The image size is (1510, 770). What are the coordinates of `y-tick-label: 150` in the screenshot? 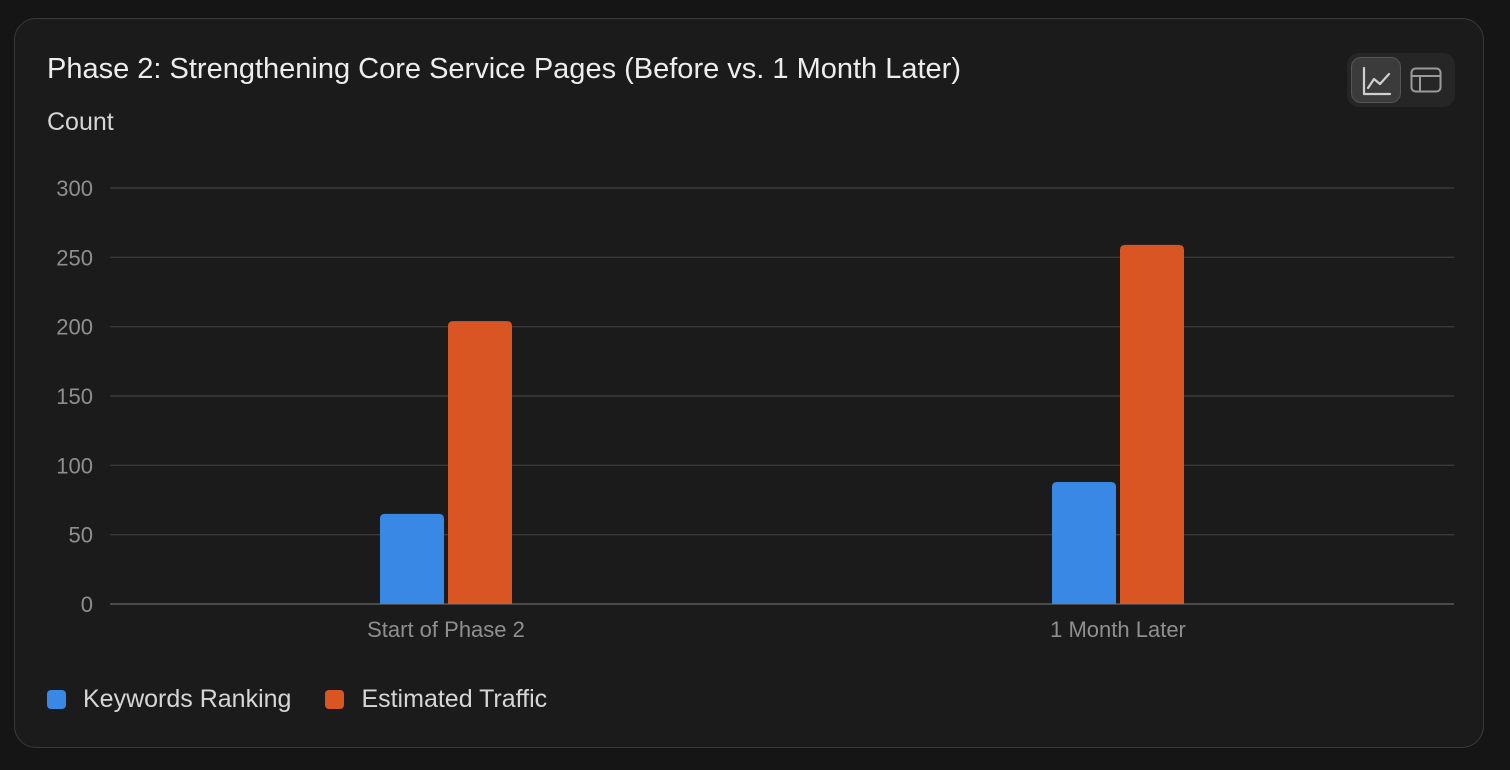 It's located at (74, 396).